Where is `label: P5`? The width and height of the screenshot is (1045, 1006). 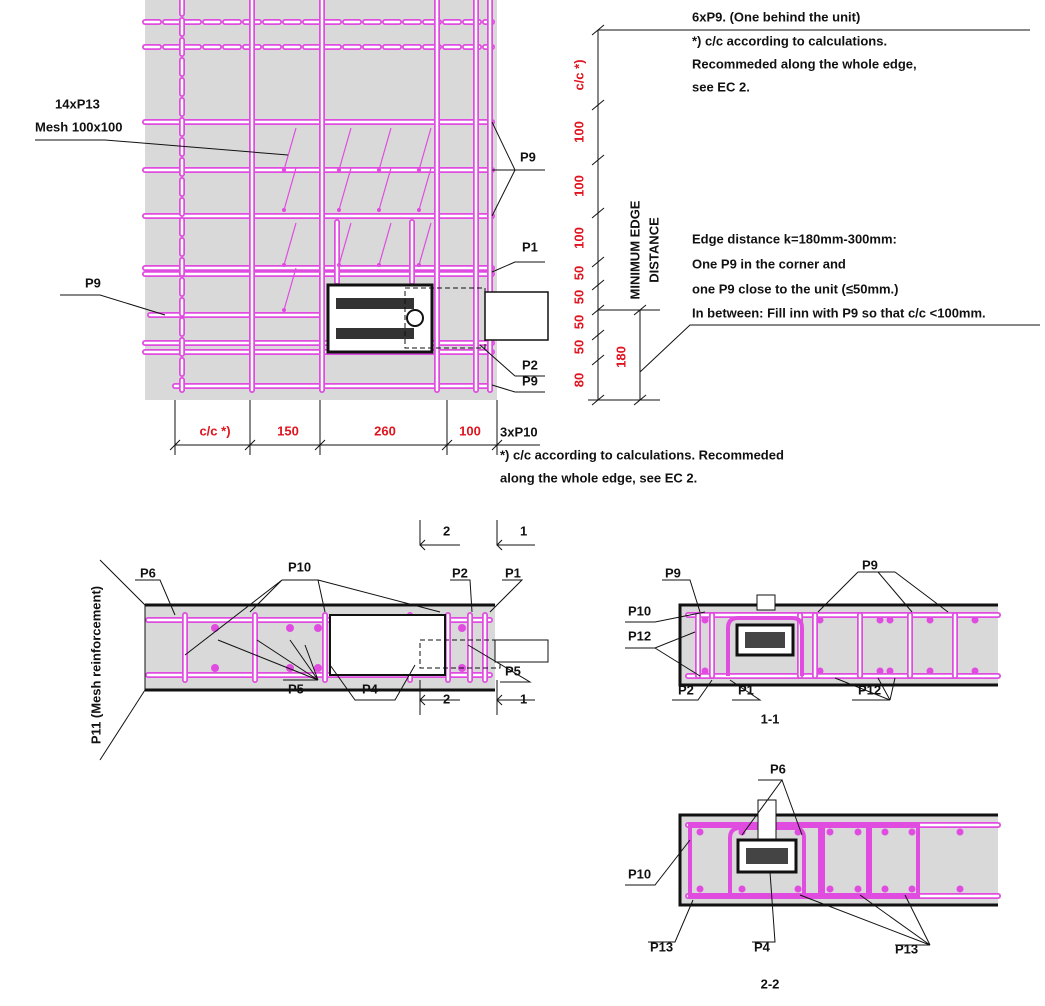
label: P5 is located at coordinates (513, 670).